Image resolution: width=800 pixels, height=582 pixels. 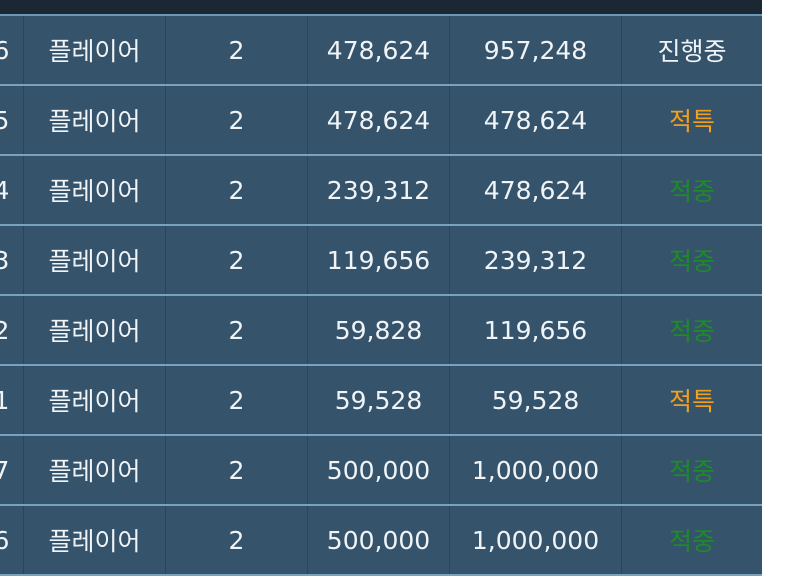 I want to click on table-row: 7 플레이어 2 500,000 1,000,000 적중, so click(x=381, y=471).